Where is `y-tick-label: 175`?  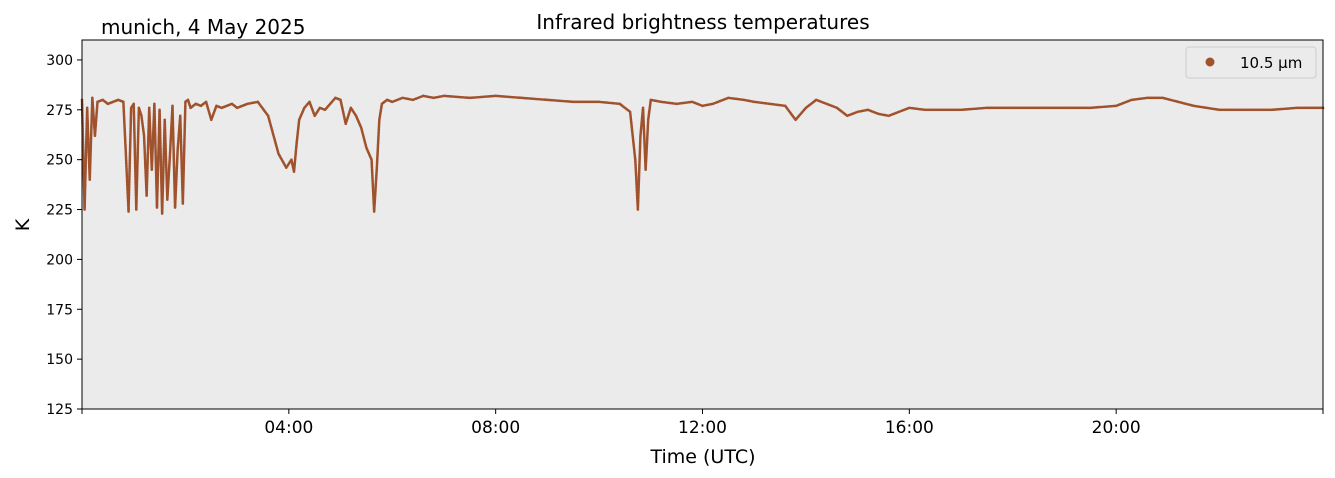
y-tick-label: 175 is located at coordinates (59, 310).